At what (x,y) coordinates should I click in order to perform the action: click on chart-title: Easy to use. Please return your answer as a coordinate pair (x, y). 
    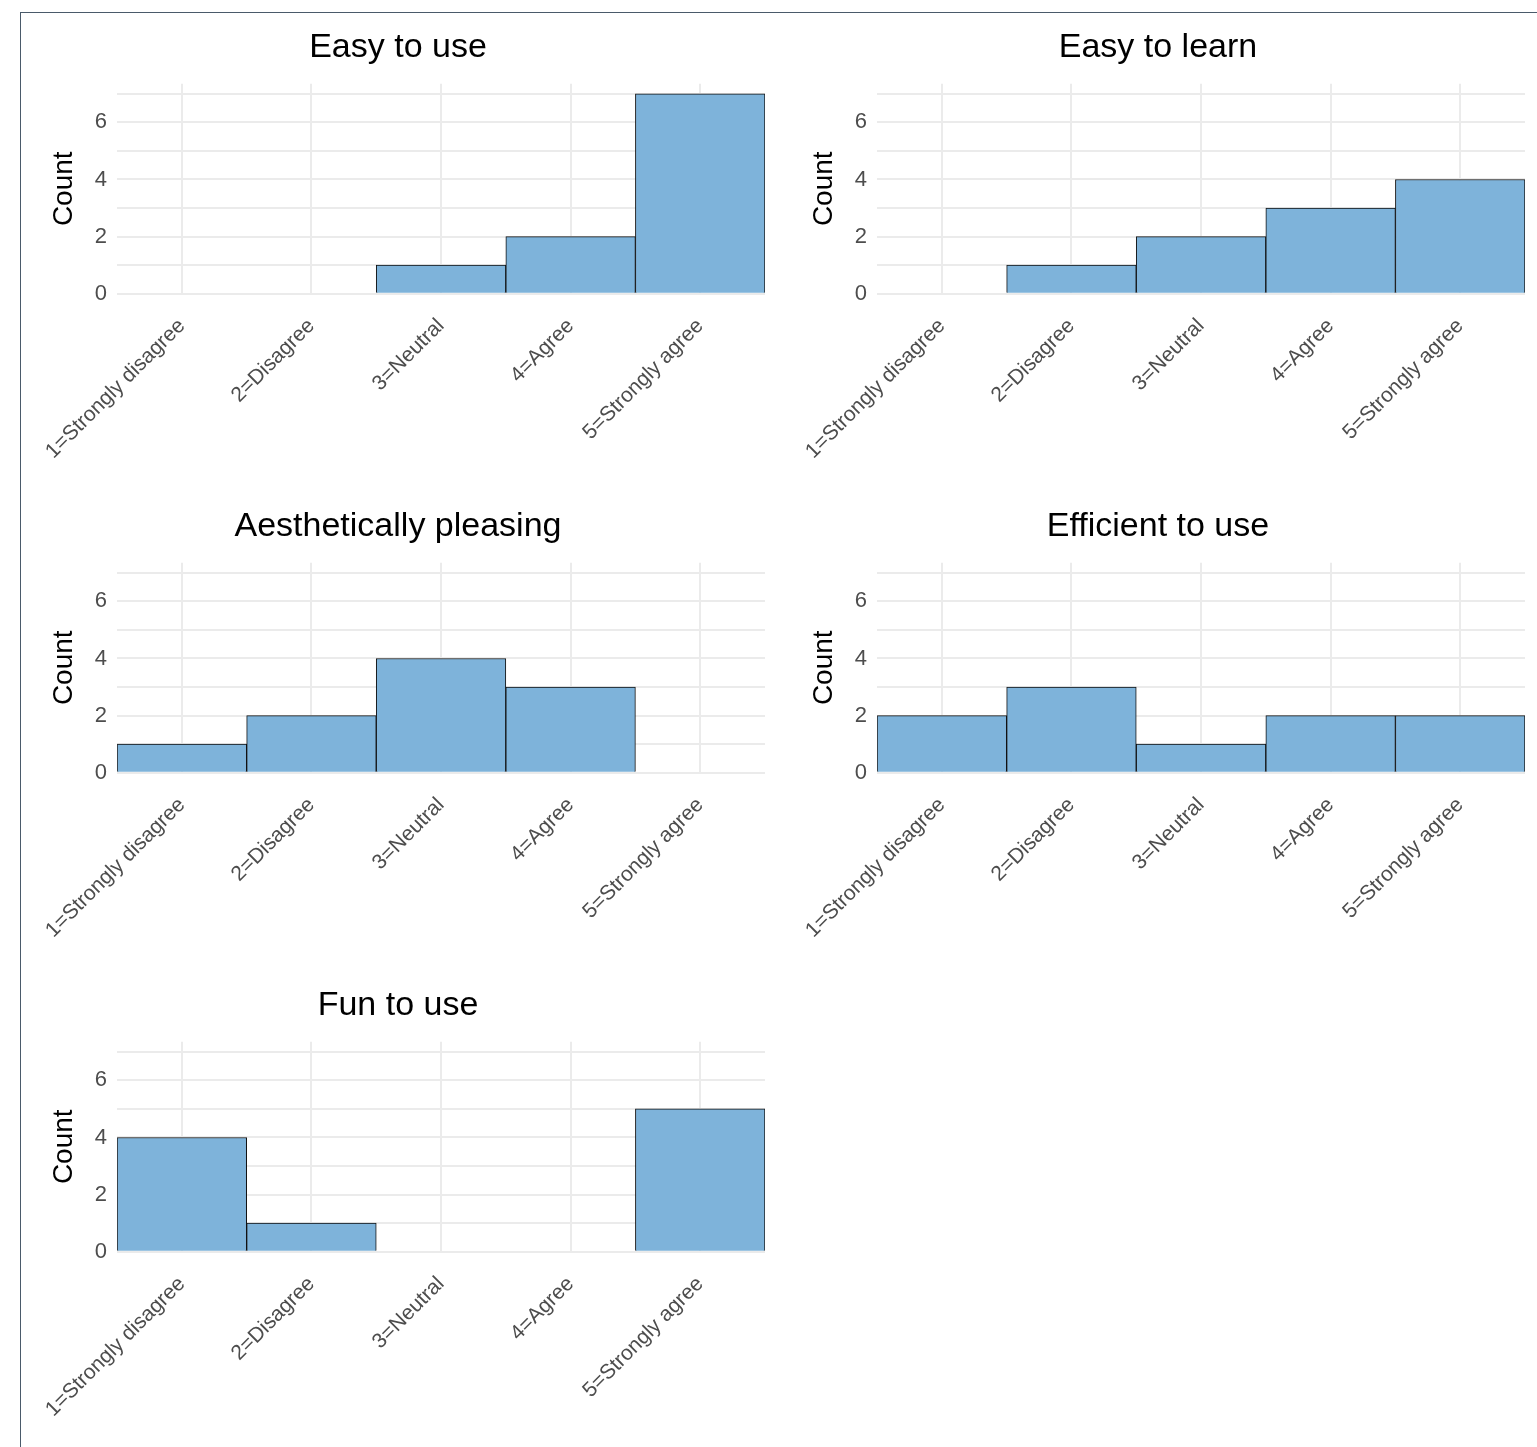
    Looking at the image, I should click on (398, 44).